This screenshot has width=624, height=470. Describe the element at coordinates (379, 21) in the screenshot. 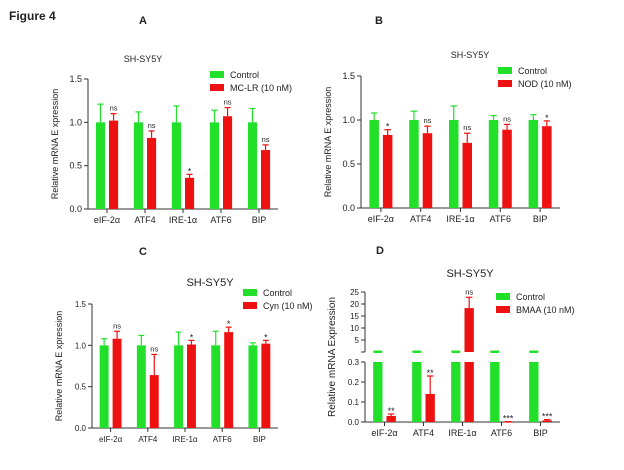

I see `panel-letter: B` at that location.